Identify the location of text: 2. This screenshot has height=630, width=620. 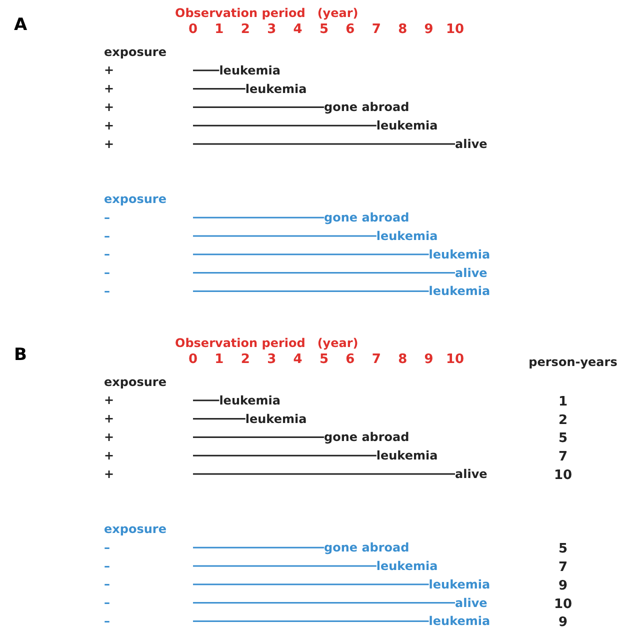
(563, 420).